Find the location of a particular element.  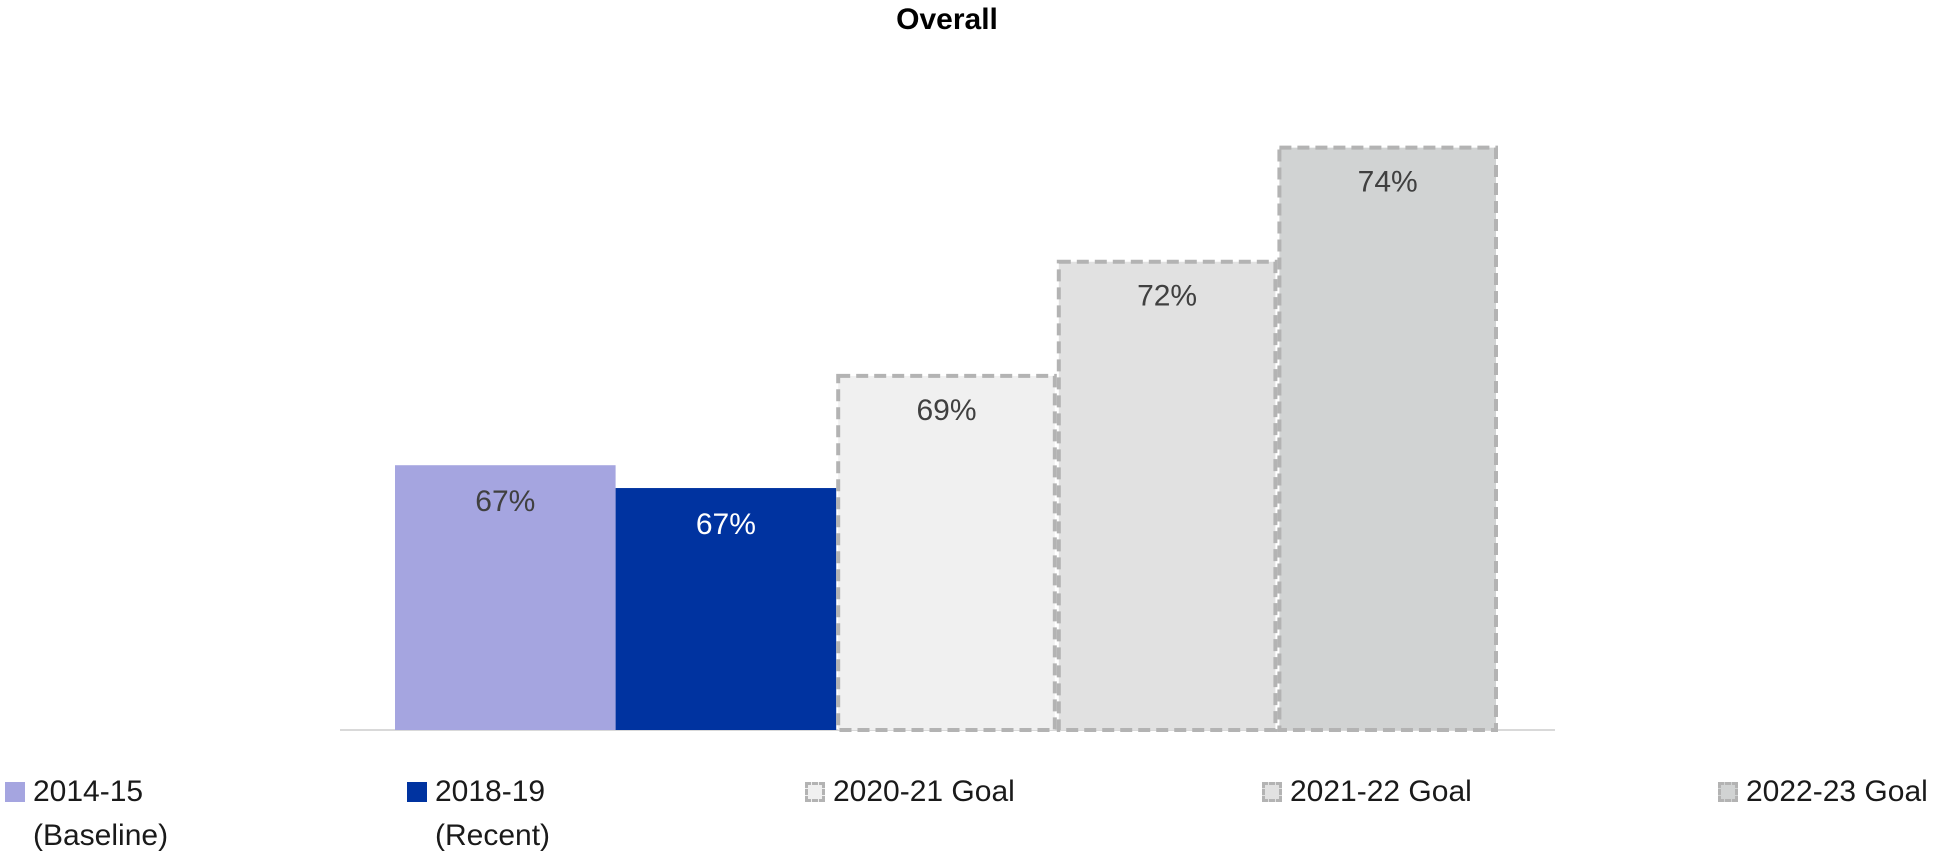

legend-label: 2018-19 (Recent) is located at coordinates (493, 813).